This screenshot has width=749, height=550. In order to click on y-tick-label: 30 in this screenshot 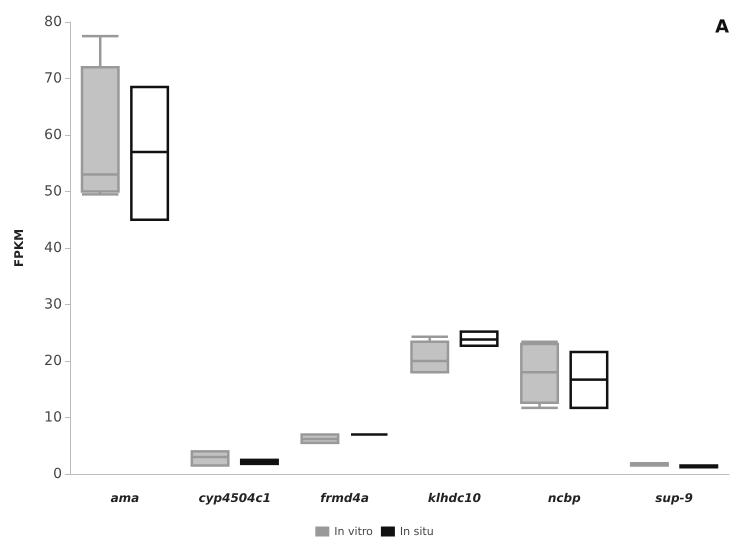, I will do `click(53, 304)`.